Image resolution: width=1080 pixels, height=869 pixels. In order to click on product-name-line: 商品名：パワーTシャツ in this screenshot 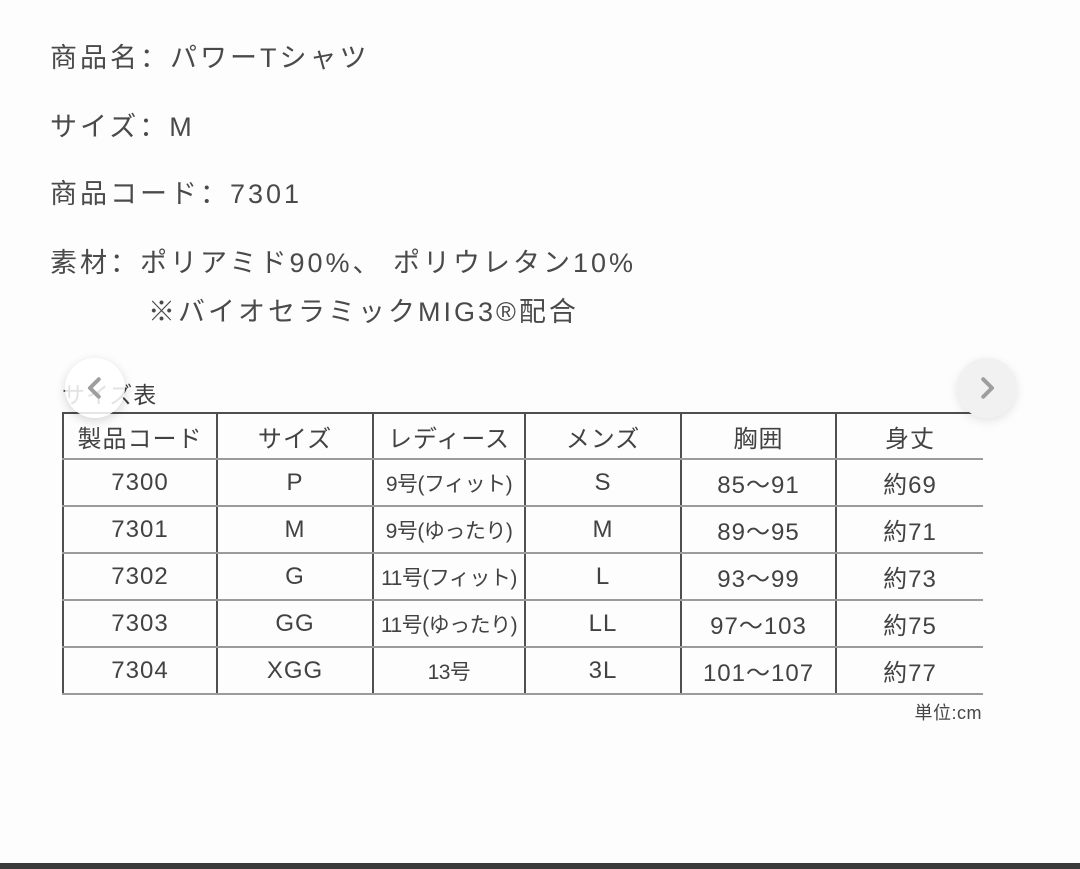, I will do `click(210, 58)`.